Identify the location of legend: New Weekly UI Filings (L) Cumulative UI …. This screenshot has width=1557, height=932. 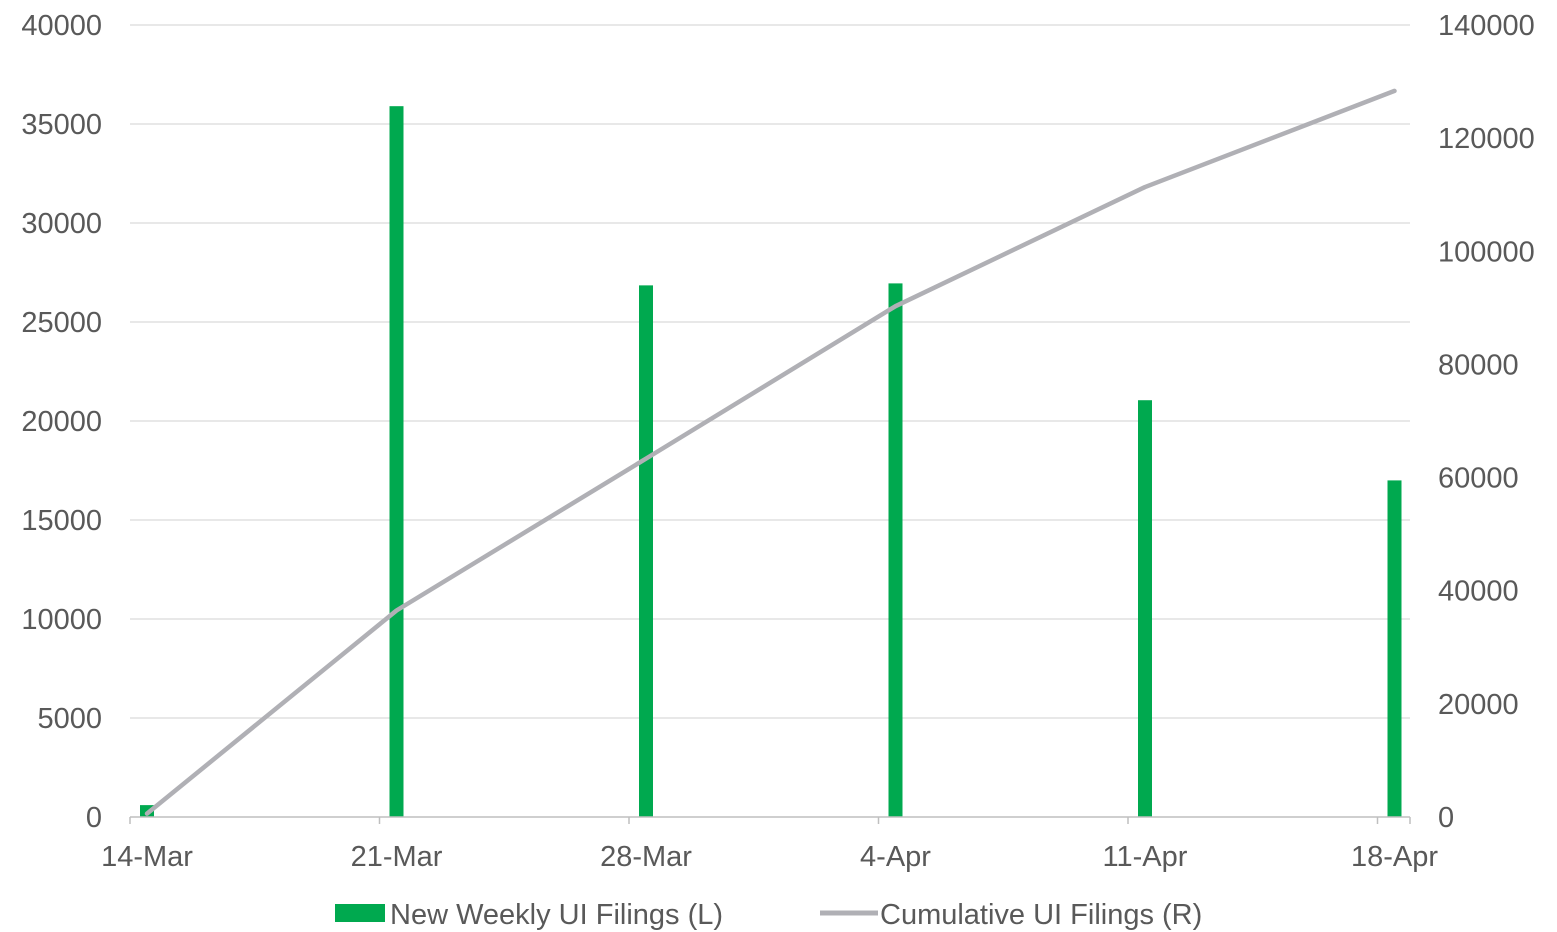
(768, 915).